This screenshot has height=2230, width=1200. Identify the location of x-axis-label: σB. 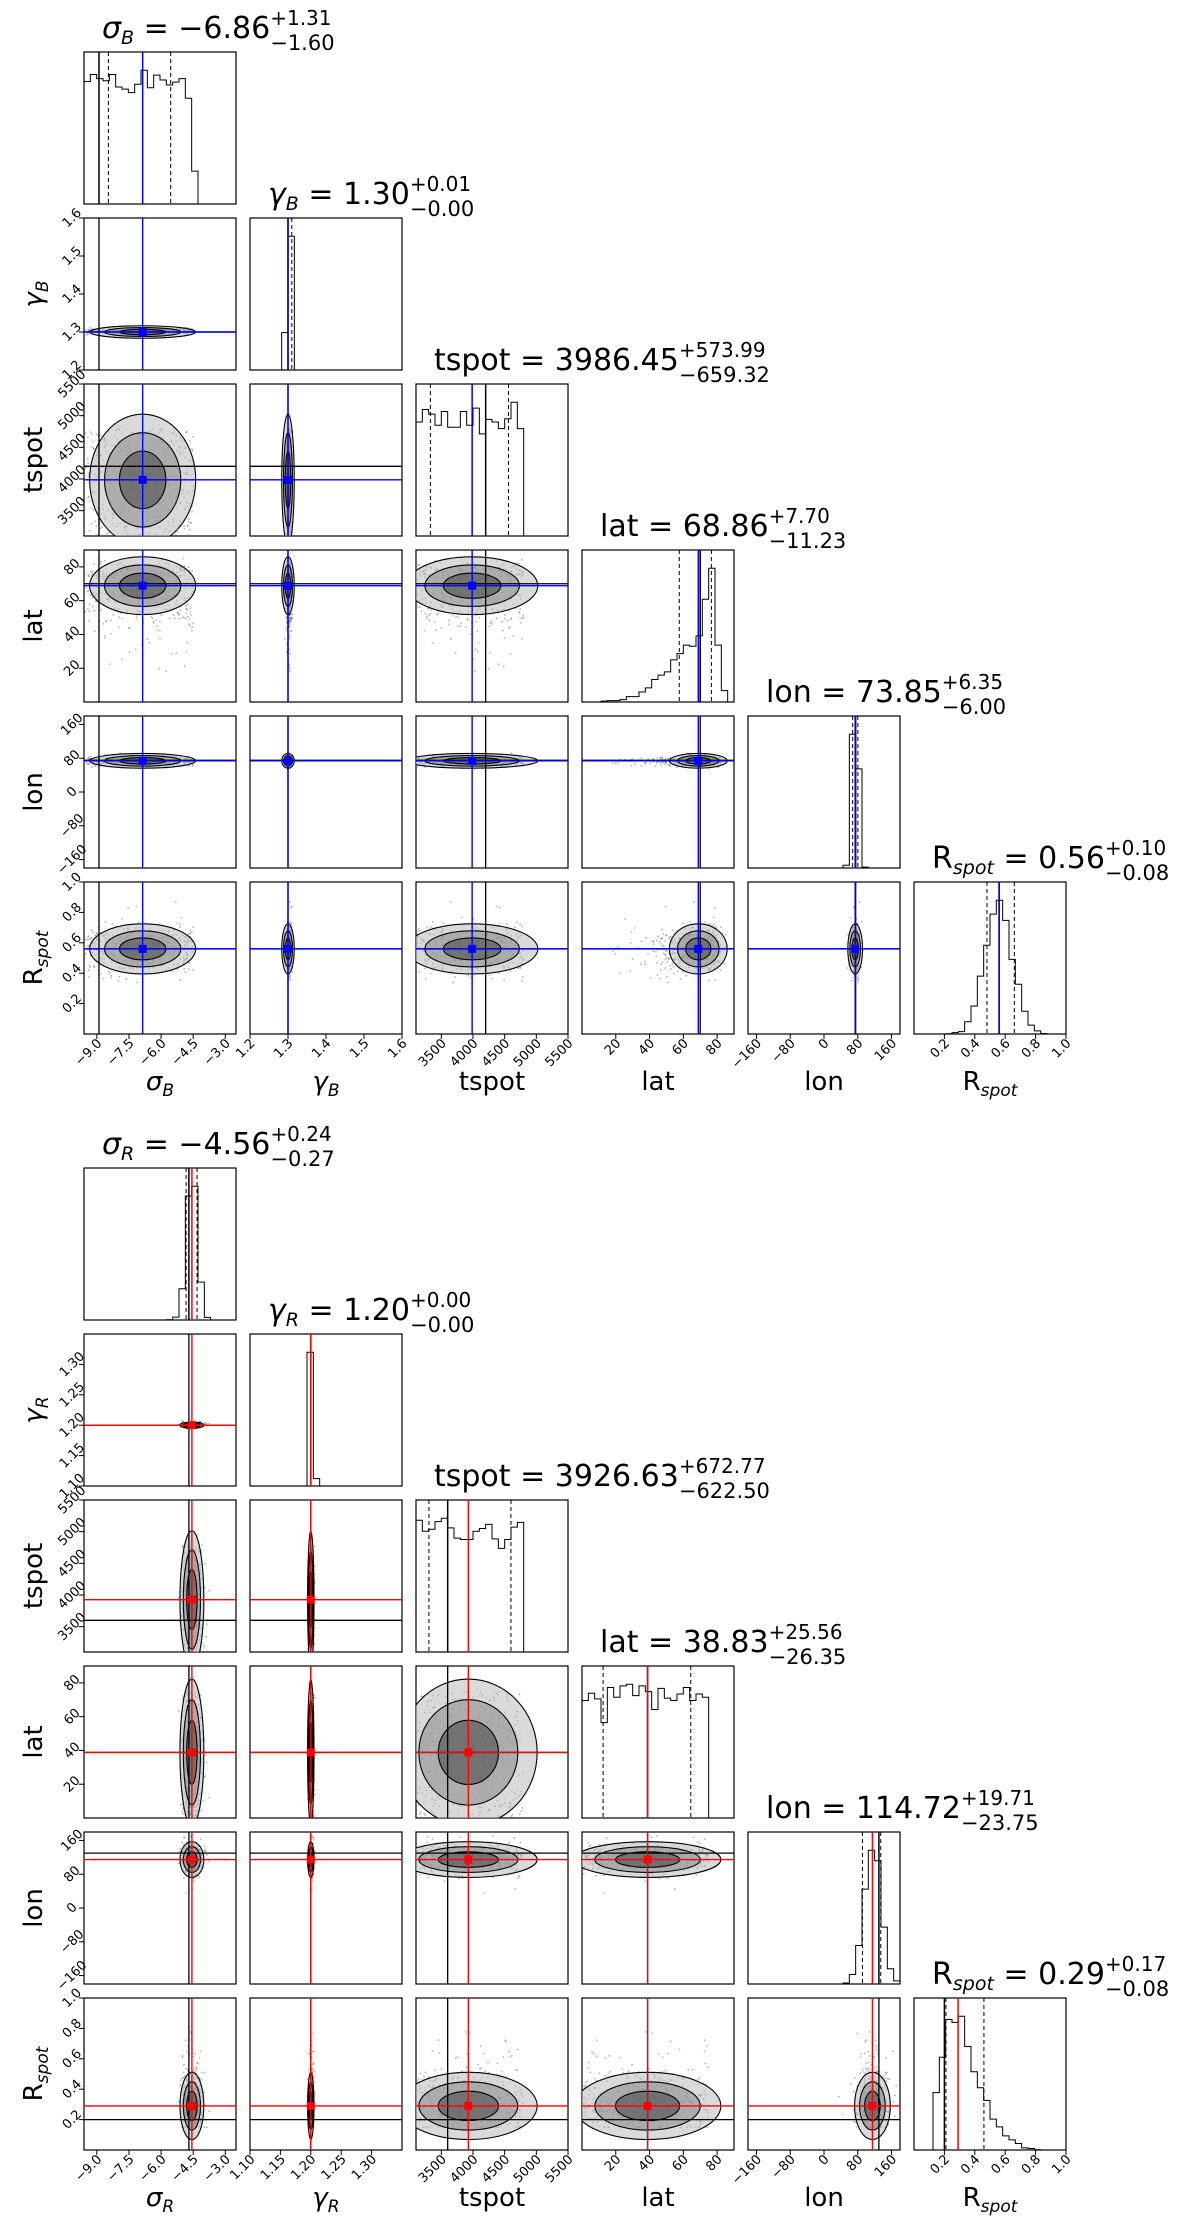
(160, 1084).